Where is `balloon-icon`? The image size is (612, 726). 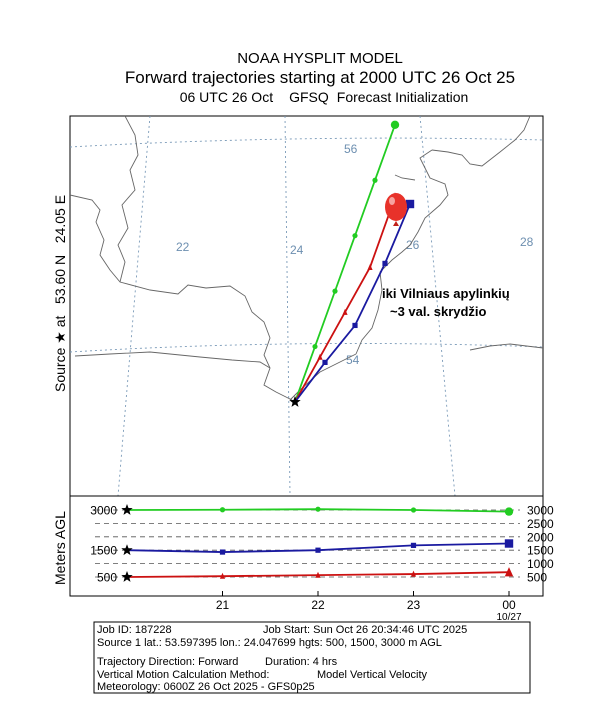
balloon-icon is located at coordinates (396, 209).